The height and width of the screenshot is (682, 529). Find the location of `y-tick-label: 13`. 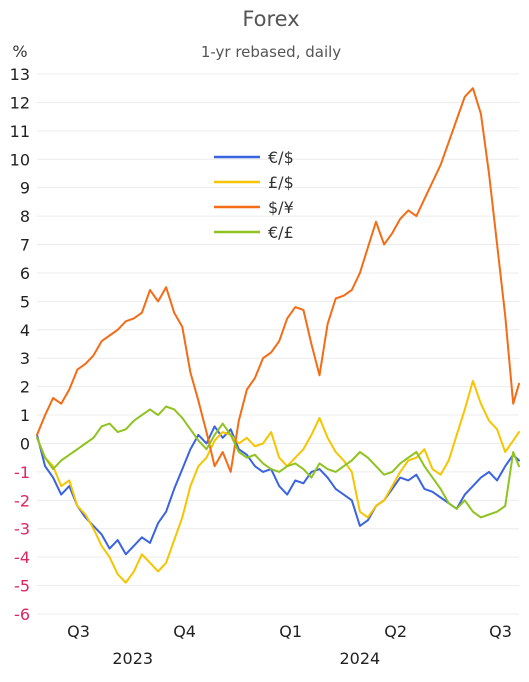

y-tick-label: 13 is located at coordinates (20, 74).